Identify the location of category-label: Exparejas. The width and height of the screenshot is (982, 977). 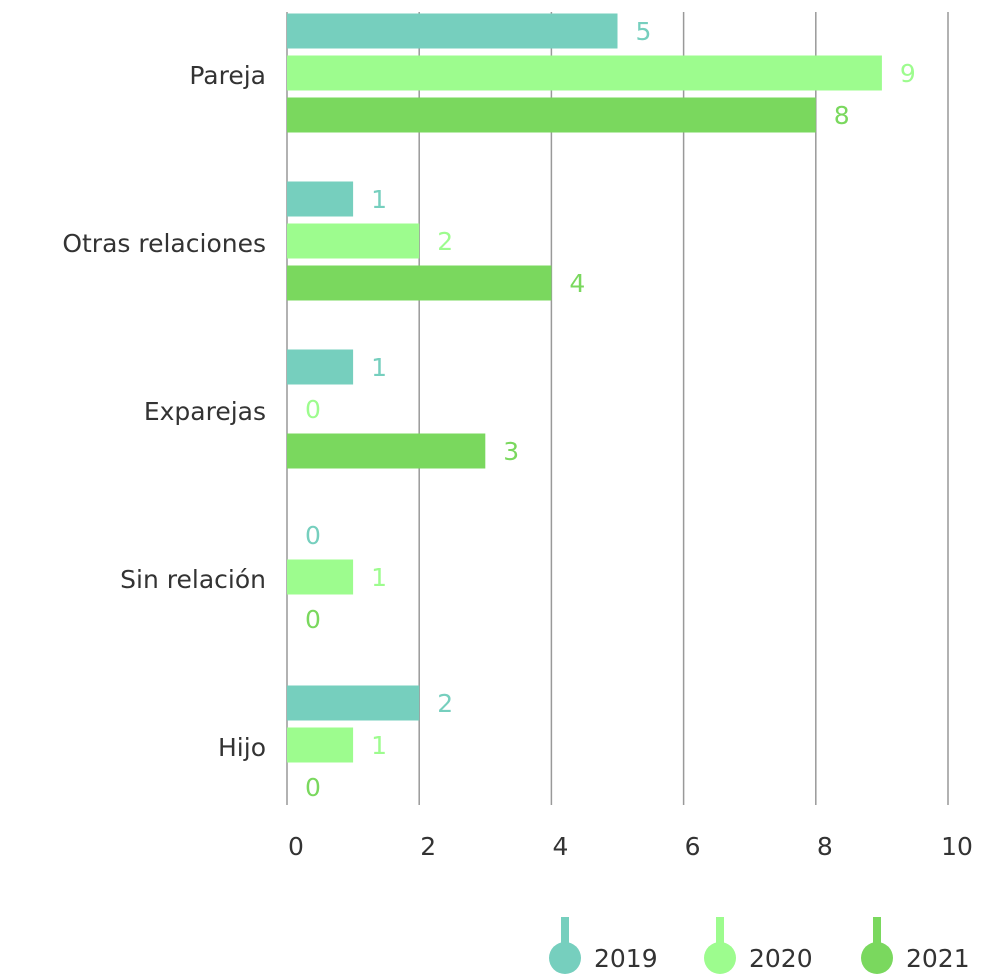
(205, 411).